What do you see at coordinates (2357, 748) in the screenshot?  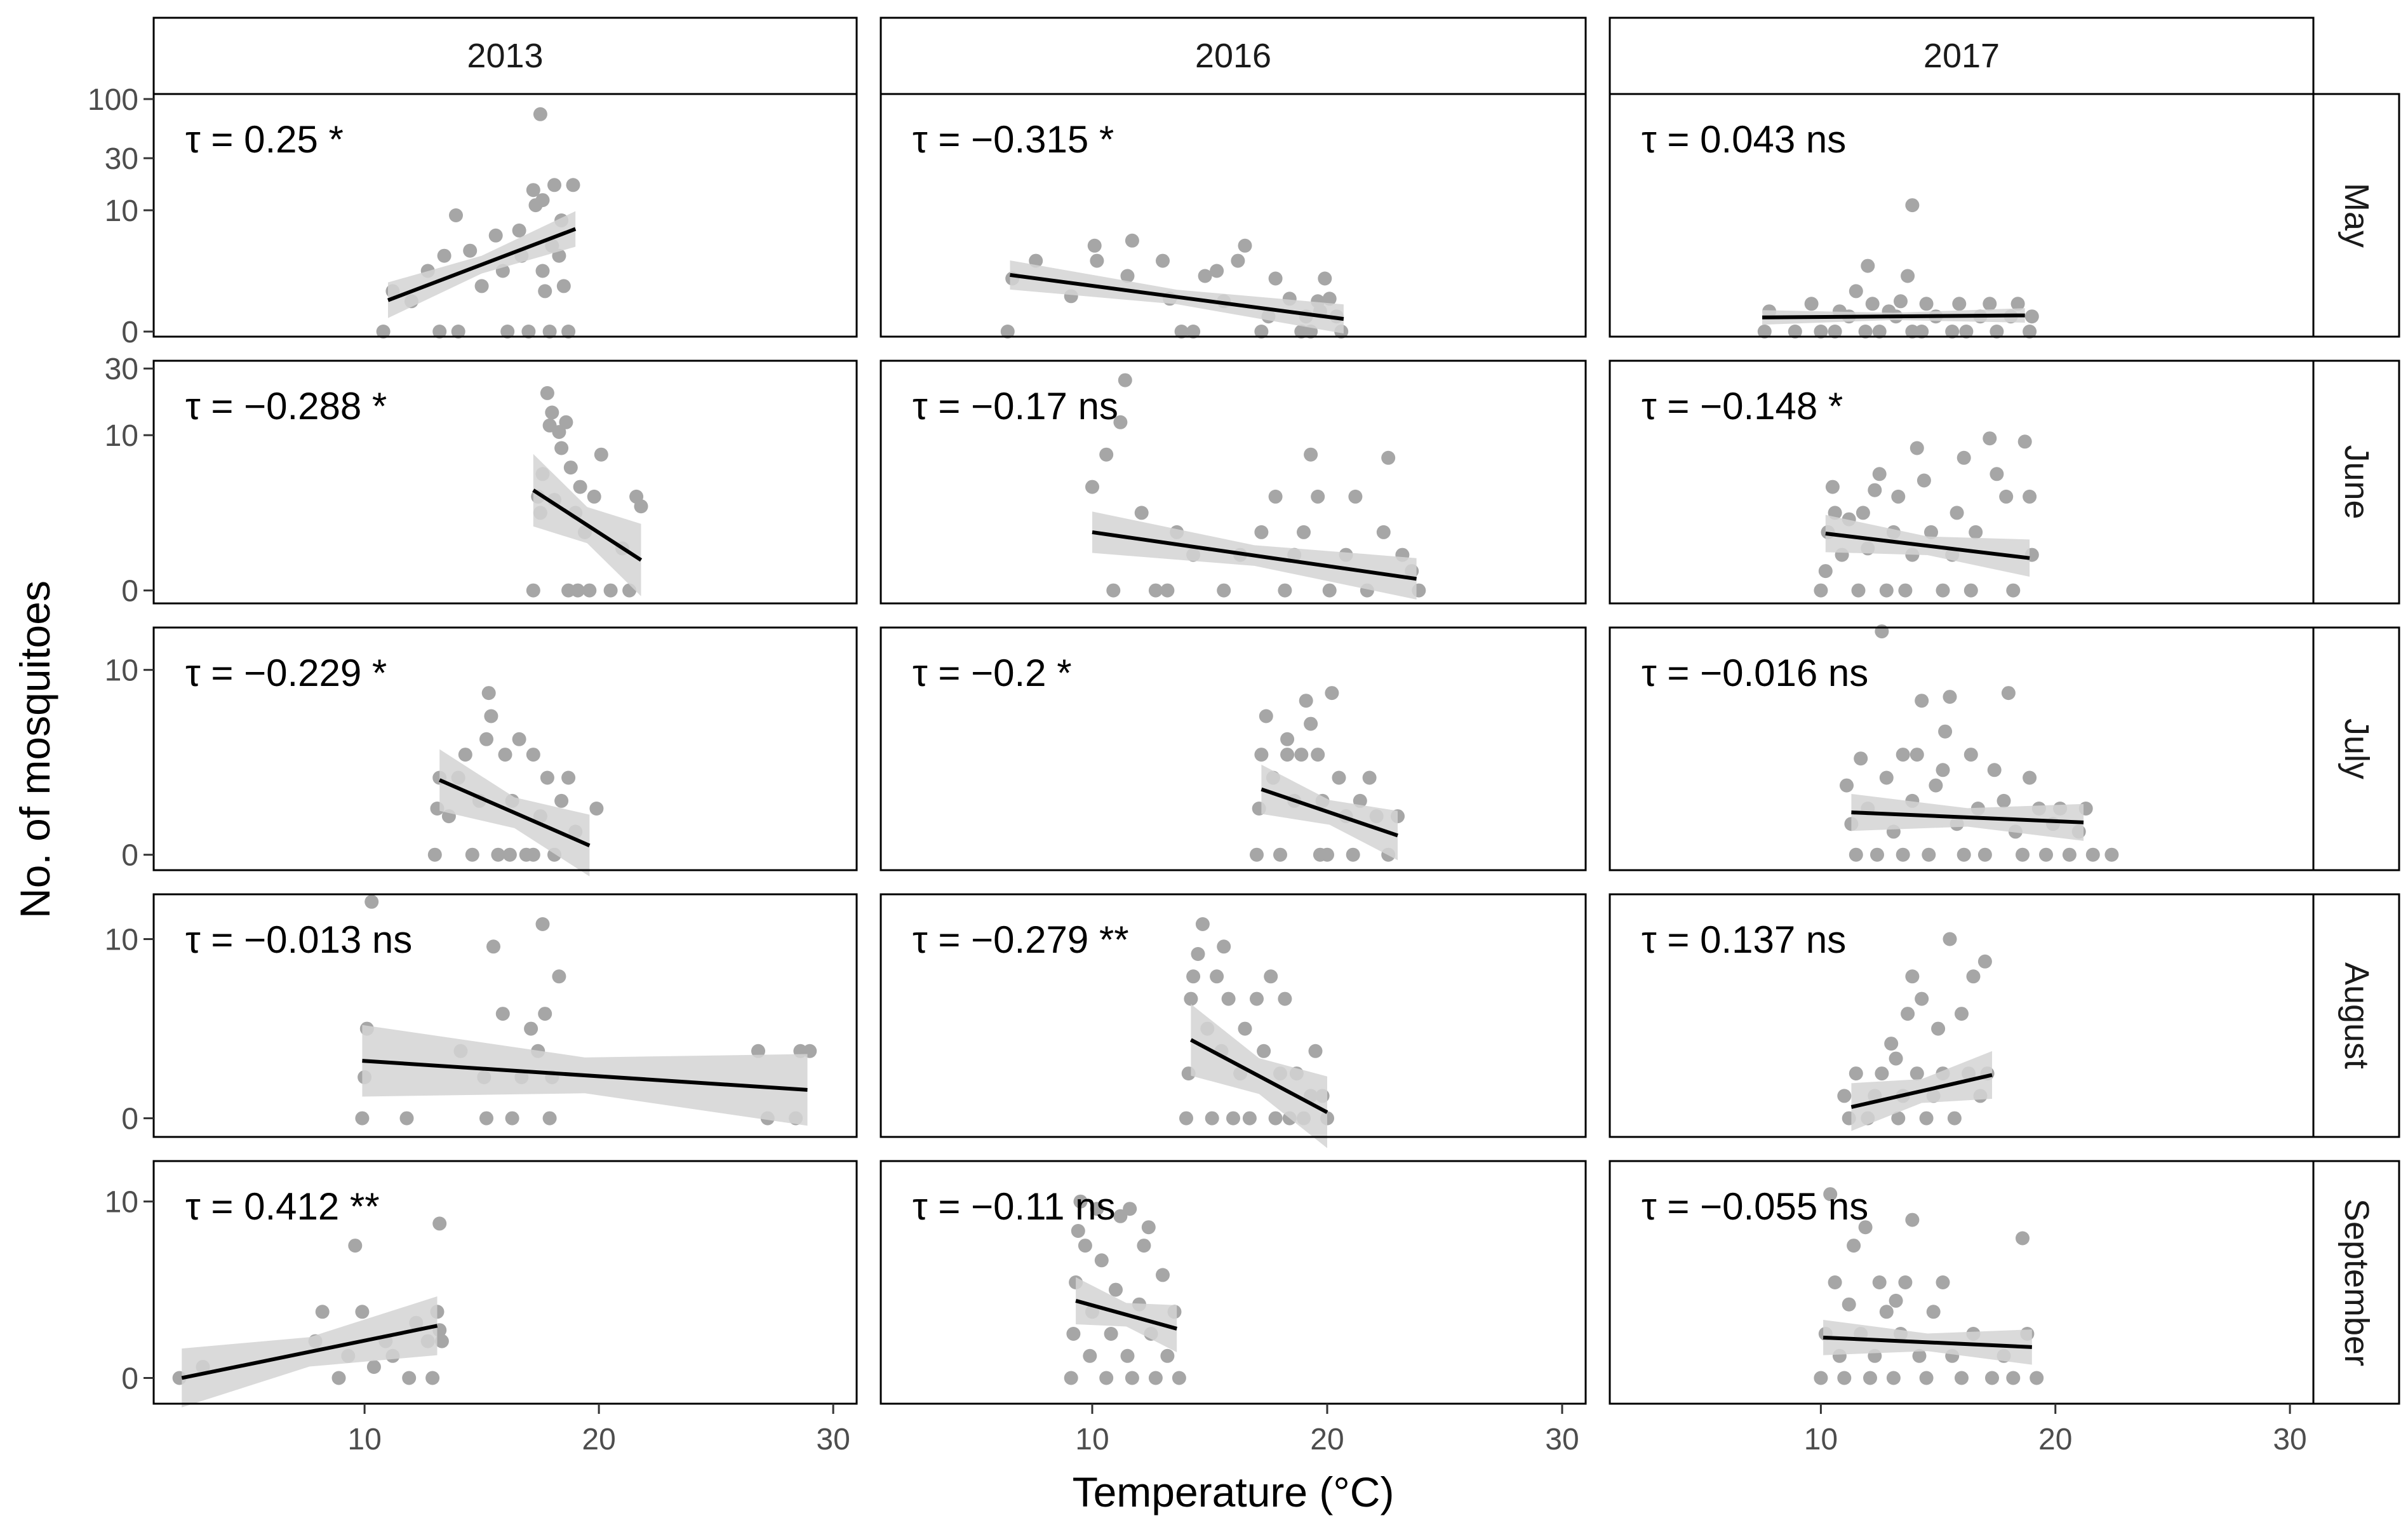 I see `row-strip-label: July` at bounding box center [2357, 748].